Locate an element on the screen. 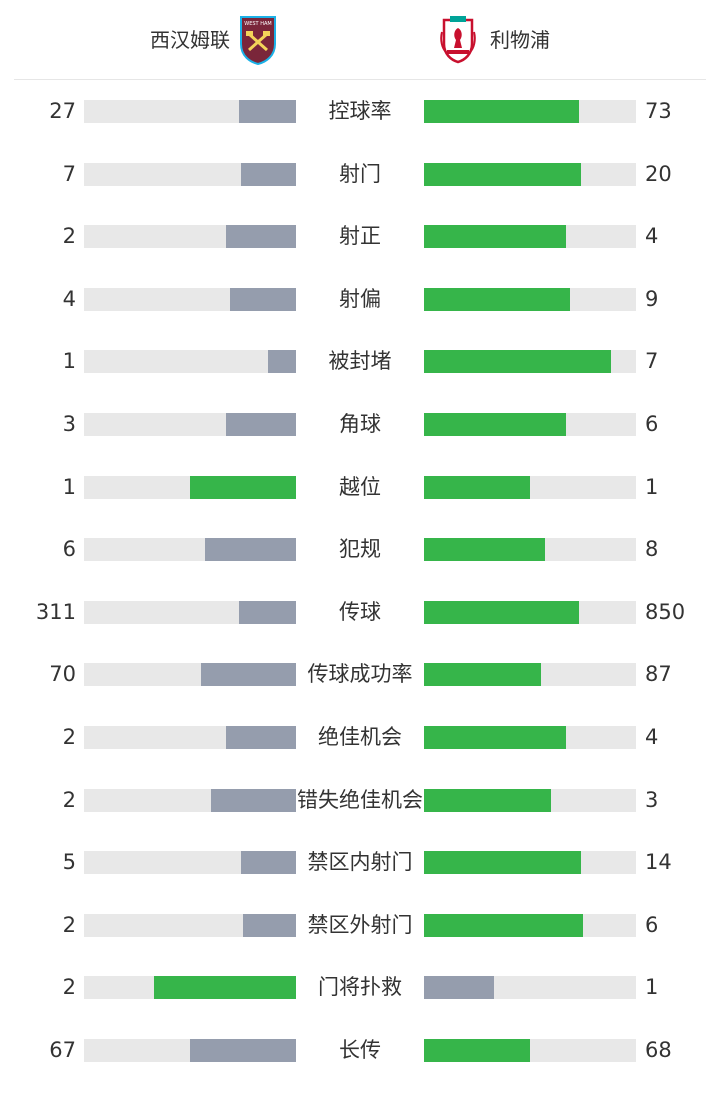 The height and width of the screenshot is (1100, 720). stat-label: 传球成功率 is located at coordinates (360, 674).